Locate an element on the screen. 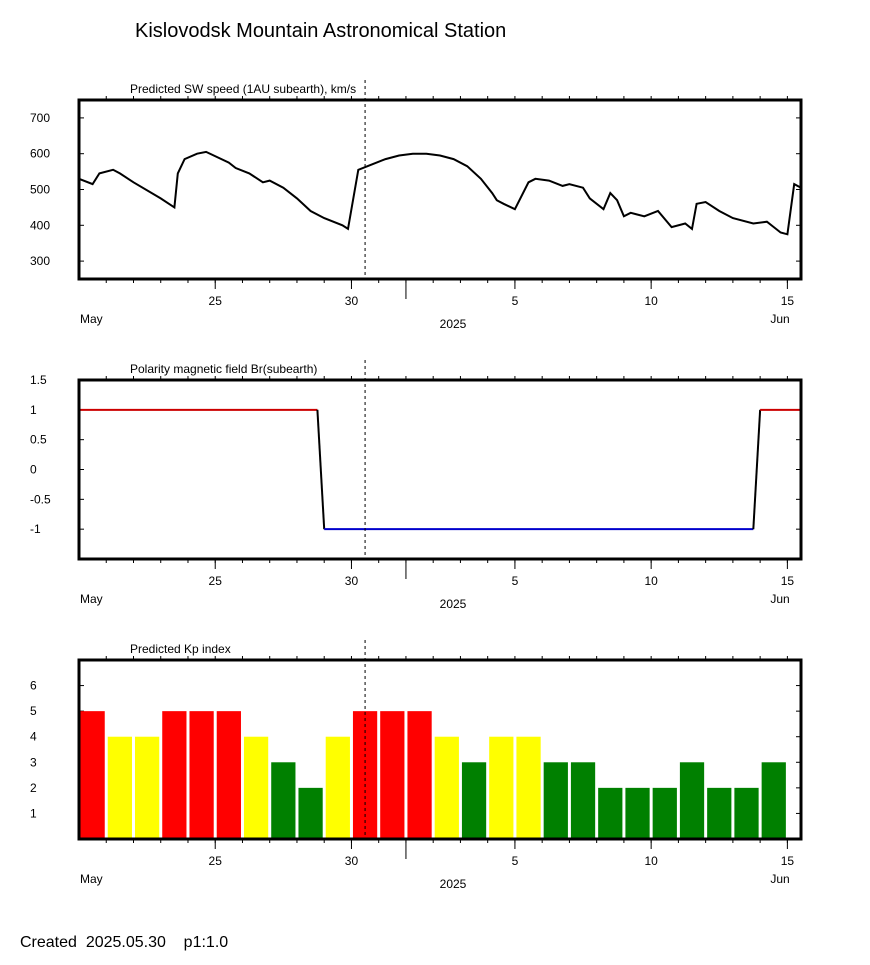  y-tick-label: 4 is located at coordinates (33, 737).